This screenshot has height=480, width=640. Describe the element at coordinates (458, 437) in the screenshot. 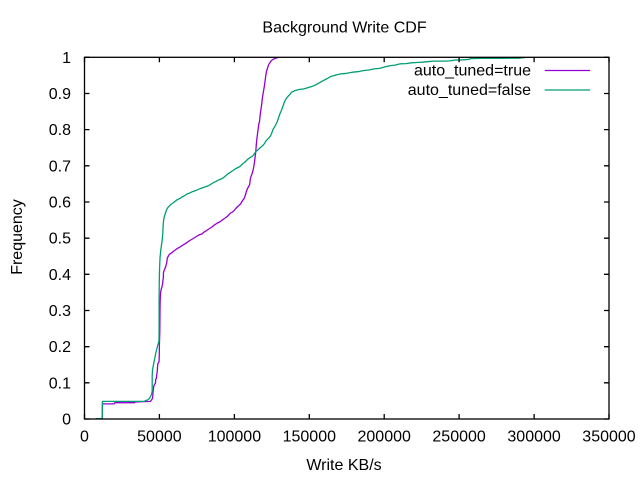

I see `svg-text: 250000` at that location.